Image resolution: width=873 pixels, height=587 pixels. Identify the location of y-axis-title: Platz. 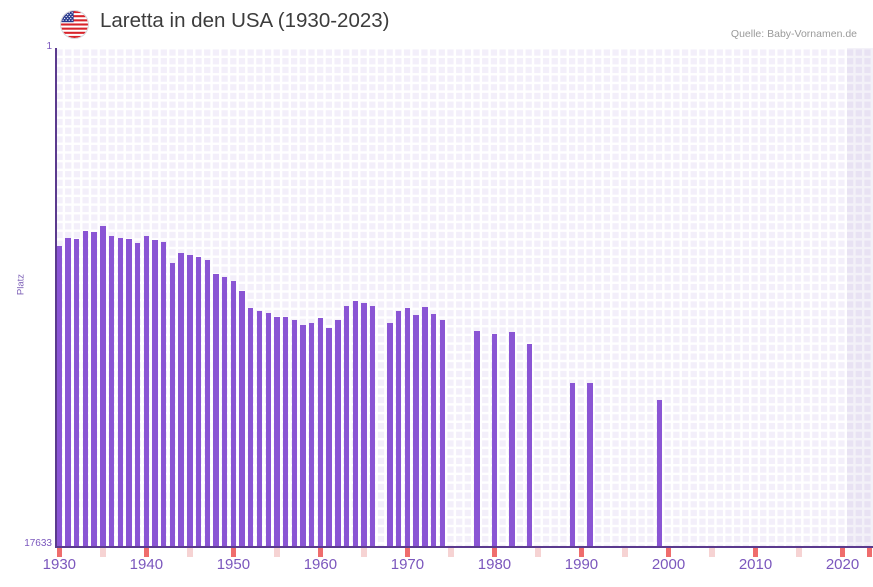
(21, 284).